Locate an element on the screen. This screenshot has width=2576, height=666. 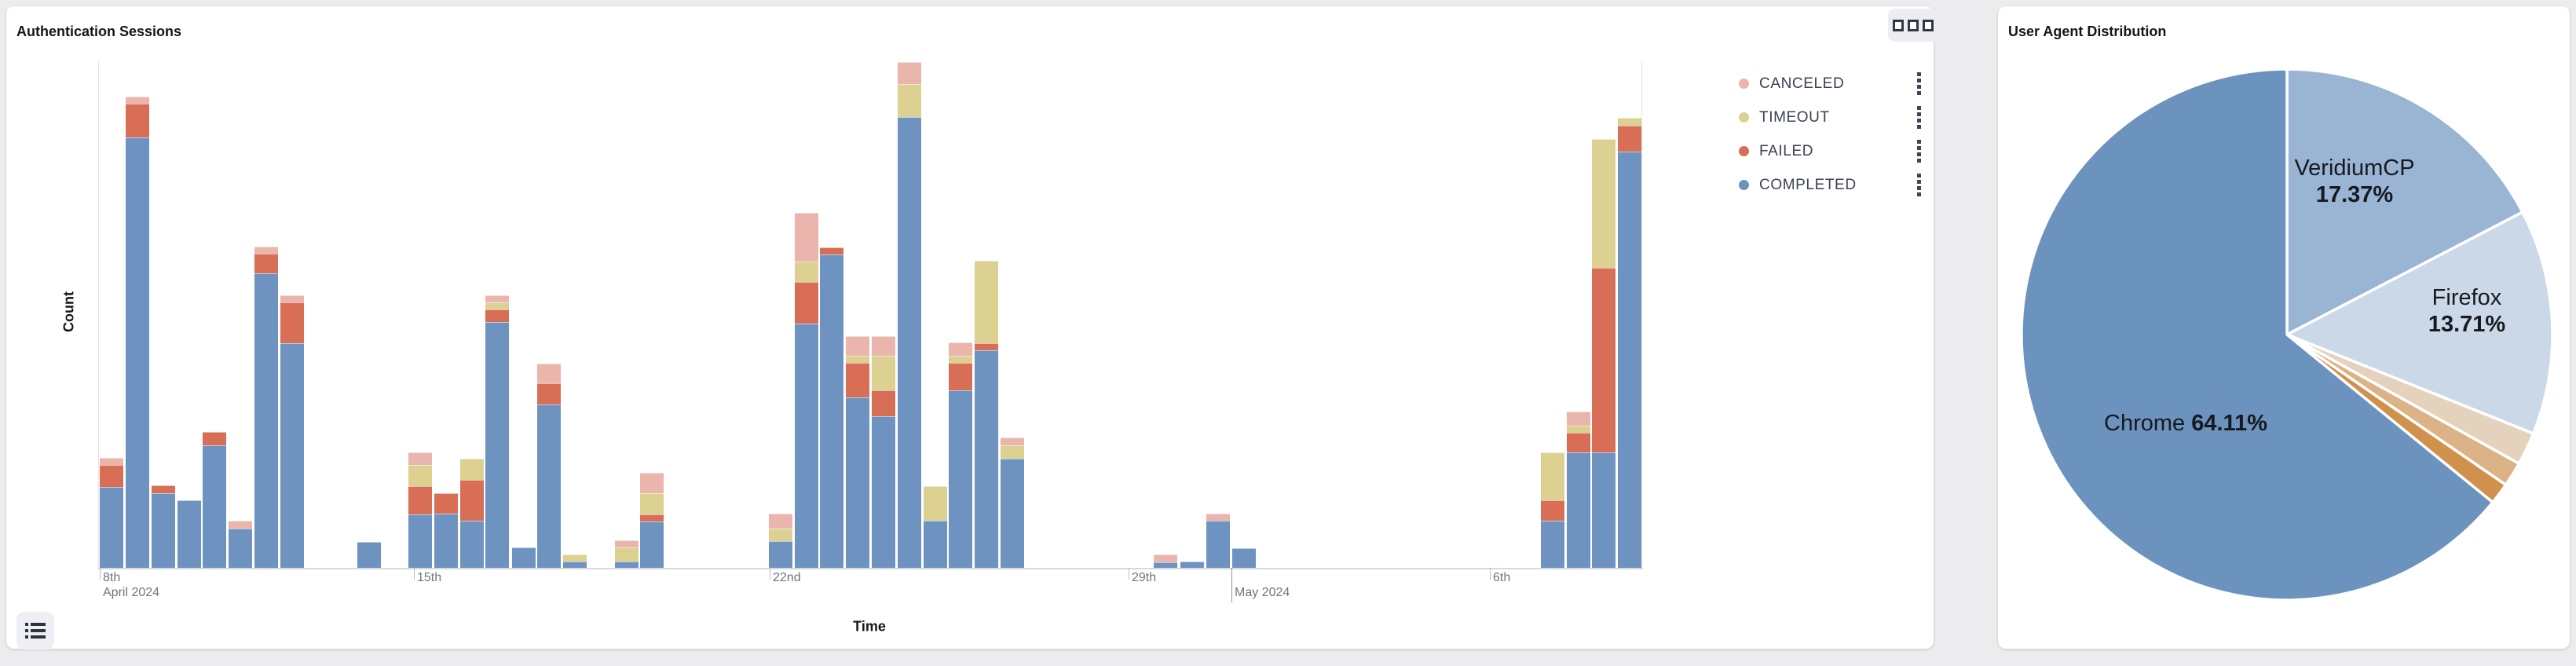
pie-slice-veridiumcp is located at coordinates (2405, 202).